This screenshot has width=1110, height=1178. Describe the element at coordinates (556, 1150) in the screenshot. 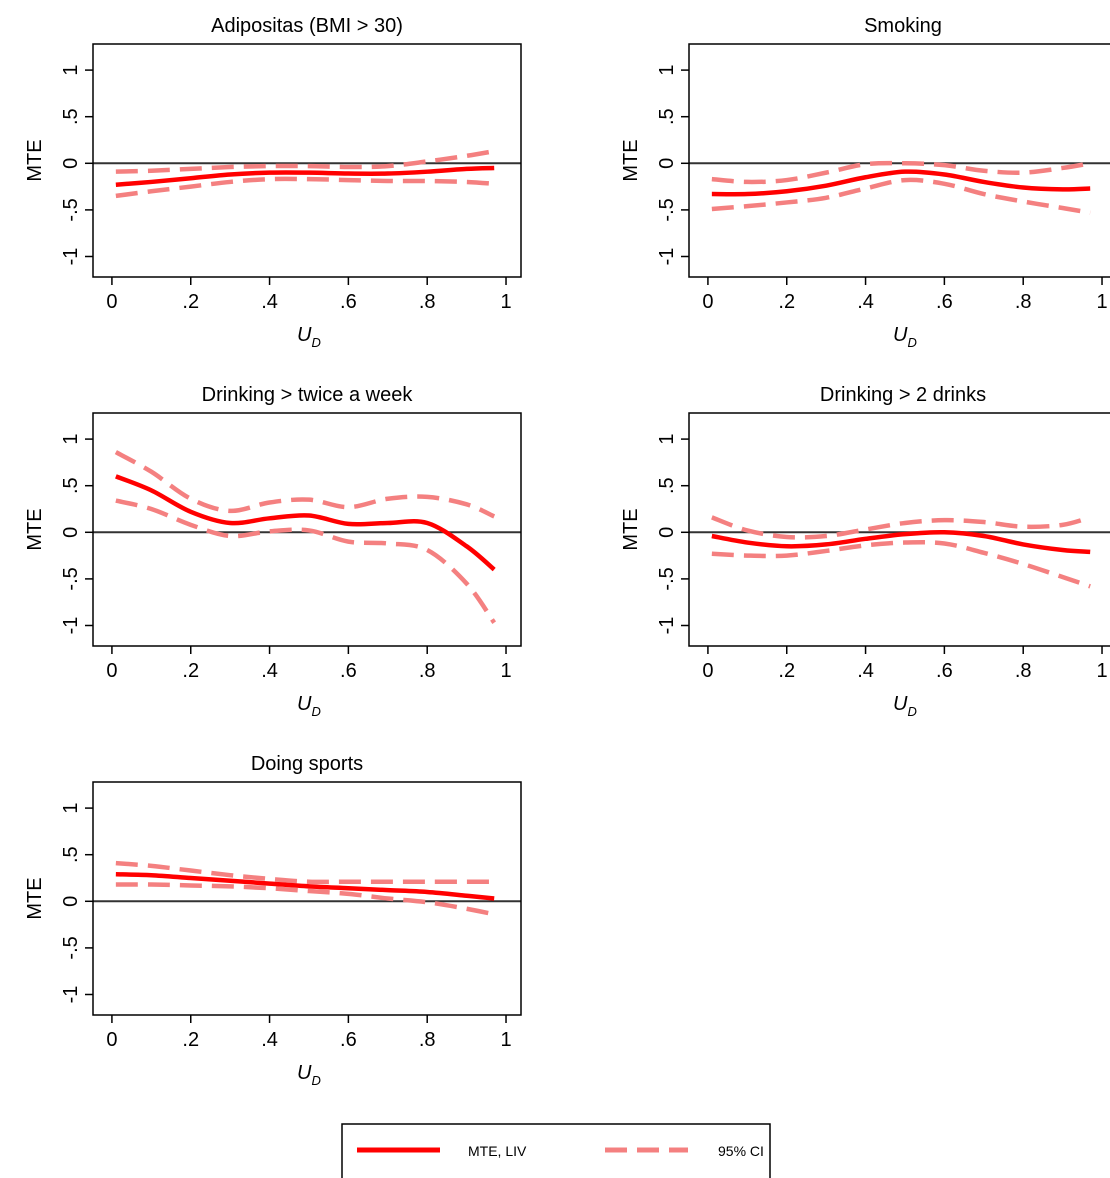

I see `legend: MTE, LIV 95% CI` at that location.